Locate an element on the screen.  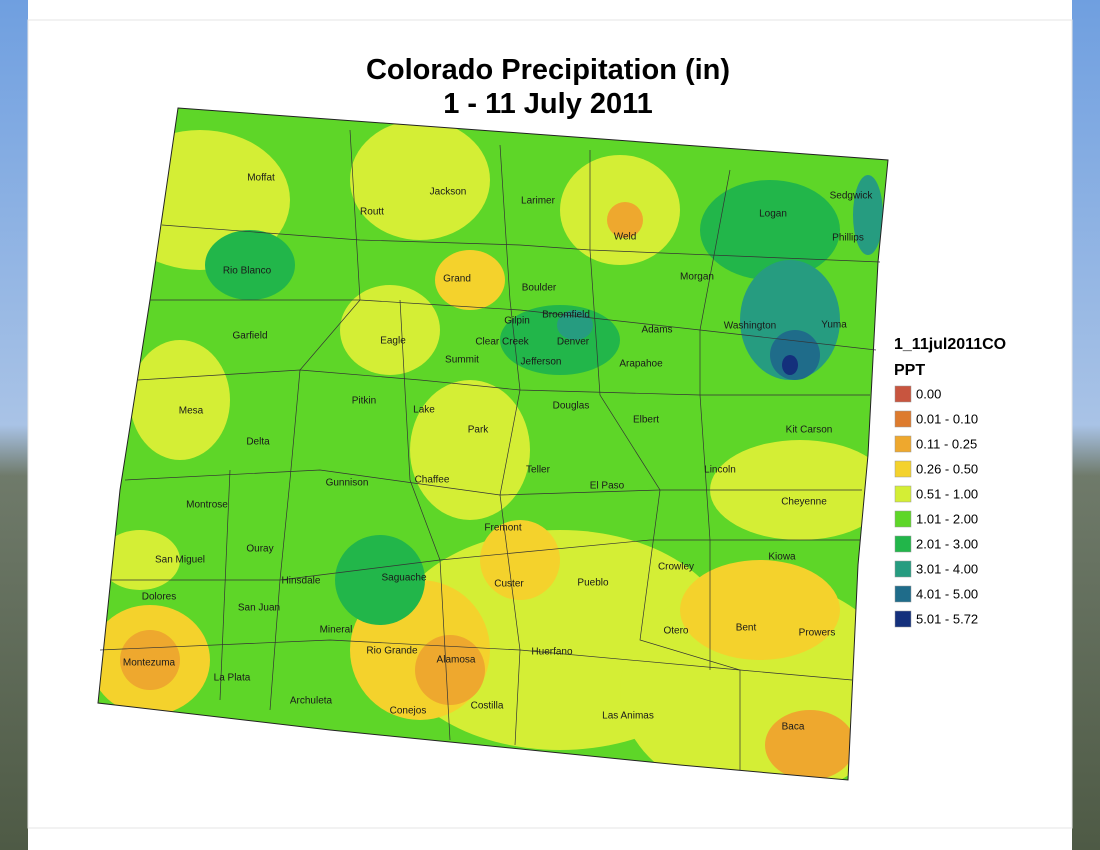
legend-field: PPT is located at coordinates (909, 370).